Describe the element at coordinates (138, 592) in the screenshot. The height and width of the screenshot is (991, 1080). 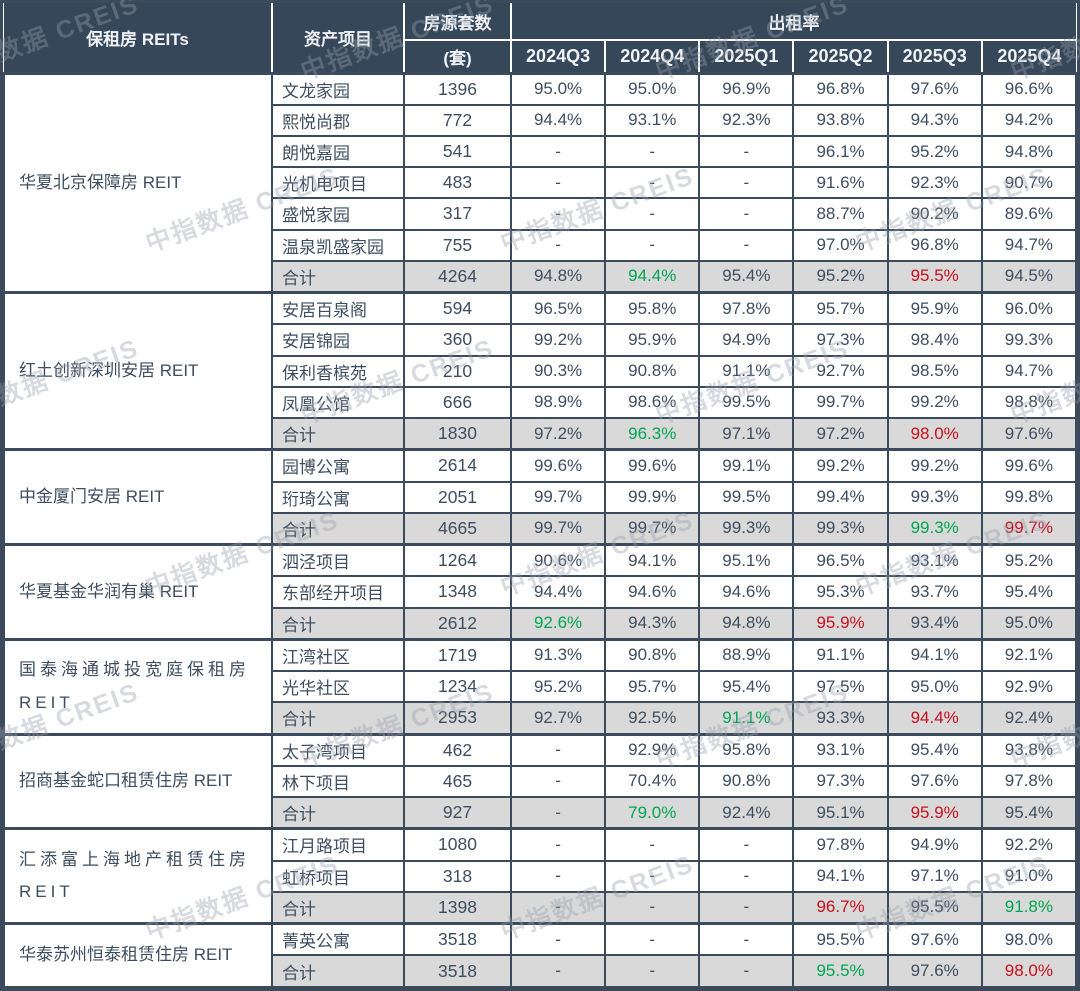
I see `reit-name-cell: 华夏基金华润有巢 REIT` at that location.